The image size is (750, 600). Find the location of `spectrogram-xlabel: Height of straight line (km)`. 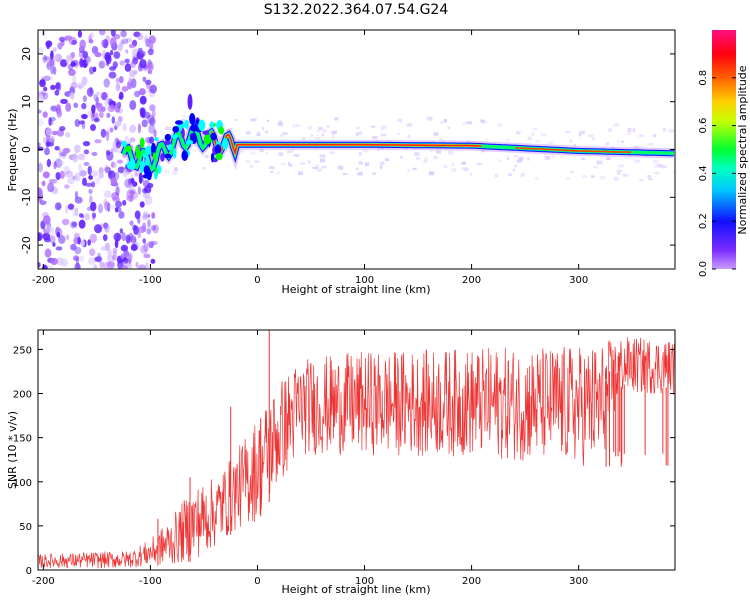

spectrogram-xlabel: Height of straight line (km) is located at coordinates (355, 289).